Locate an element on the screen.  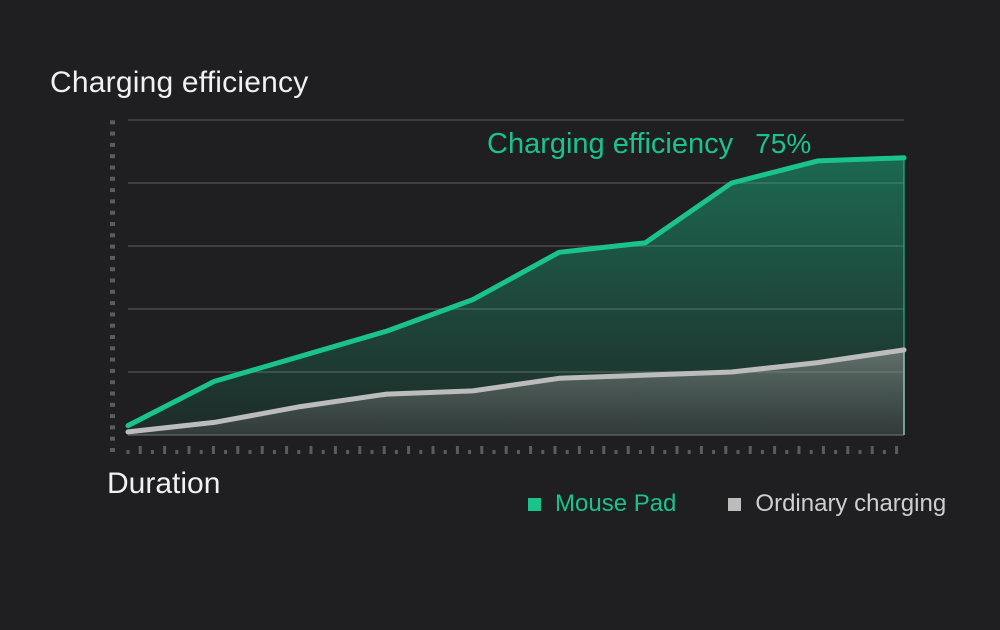
legend-swatch-green is located at coordinates (534, 504).